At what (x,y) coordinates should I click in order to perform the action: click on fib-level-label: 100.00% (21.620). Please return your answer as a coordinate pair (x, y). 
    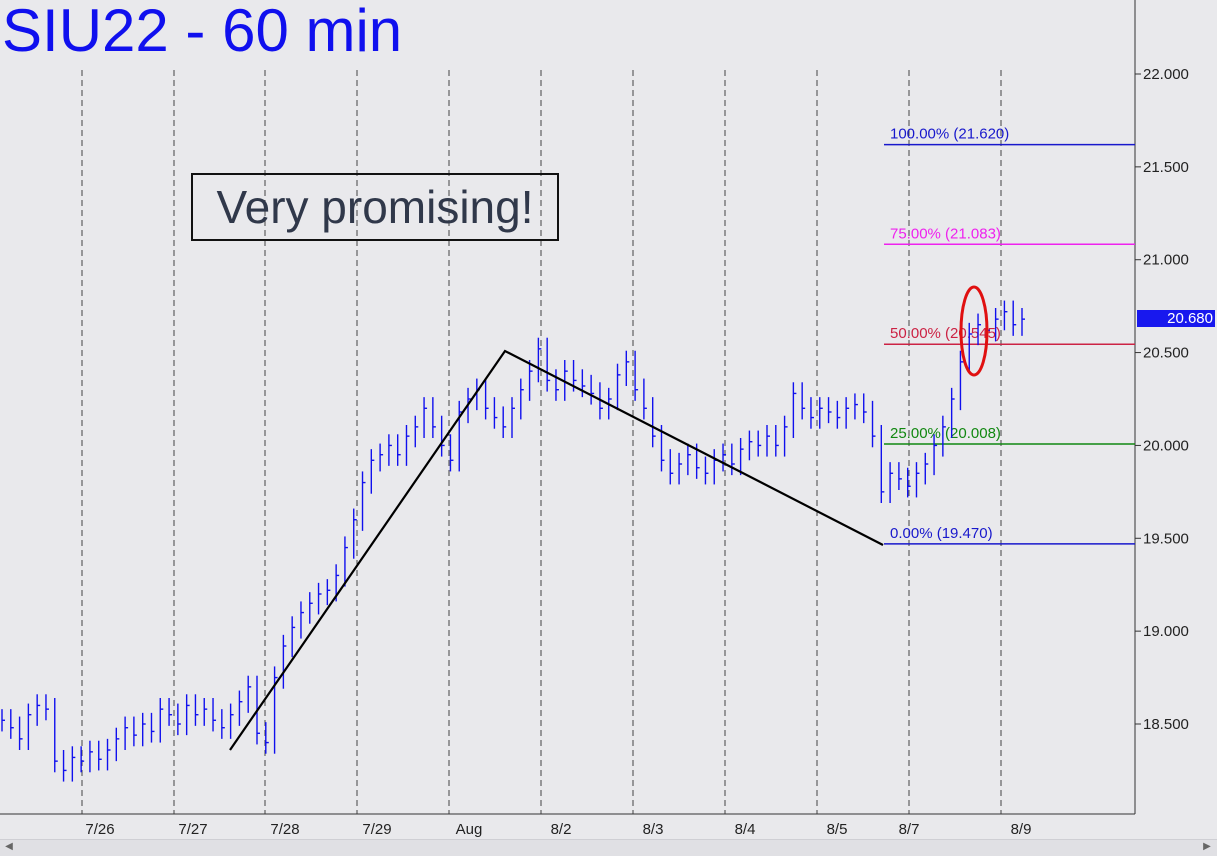
    Looking at the image, I should click on (949, 134).